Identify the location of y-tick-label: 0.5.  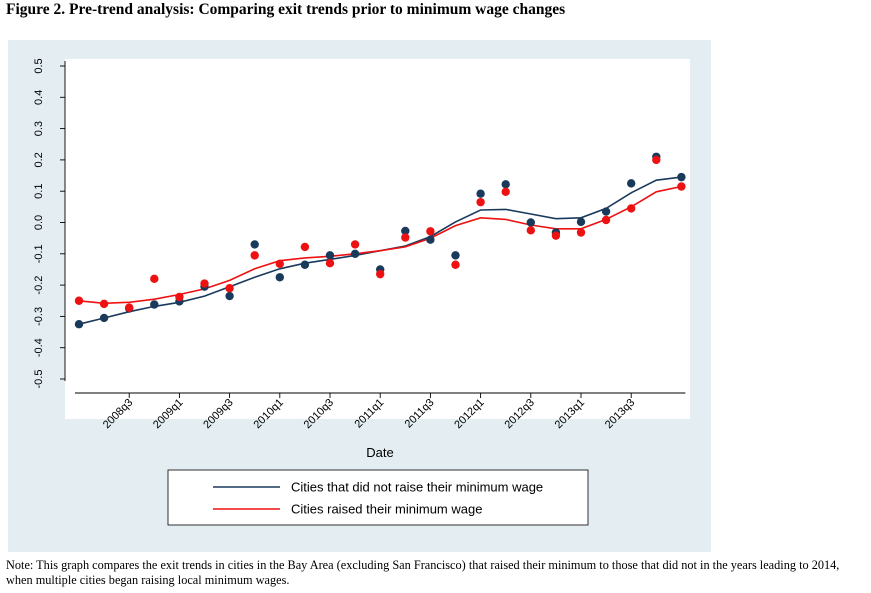
(39, 65).